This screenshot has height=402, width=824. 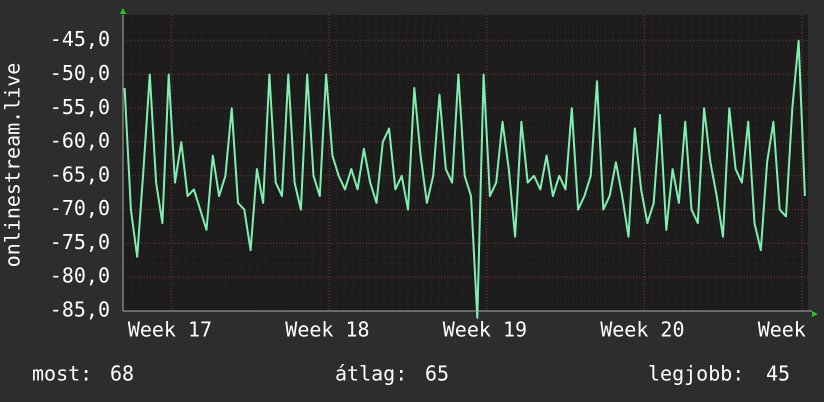 What do you see at coordinates (80, 73) in the screenshot?
I see `y-tick-label: -50,0` at bounding box center [80, 73].